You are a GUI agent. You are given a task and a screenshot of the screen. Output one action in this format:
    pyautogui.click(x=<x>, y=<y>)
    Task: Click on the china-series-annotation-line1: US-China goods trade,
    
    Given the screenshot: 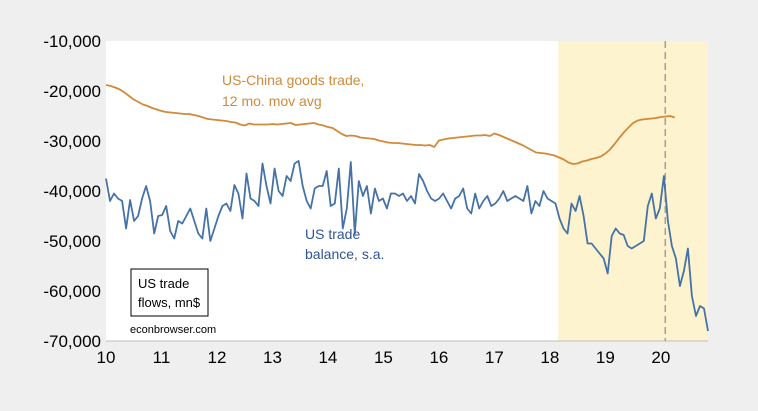 What is the action you would take?
    pyautogui.click(x=293, y=80)
    